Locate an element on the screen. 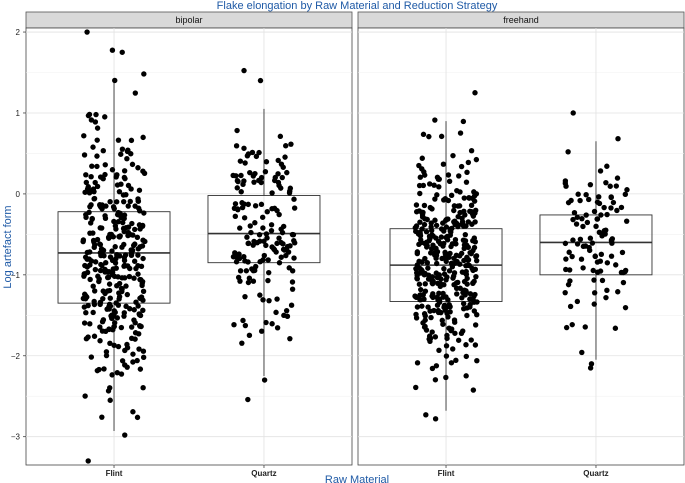 Image resolution: width=685 pixels, height=483 pixels. x-tick-label: Quartz is located at coordinates (263, 473).